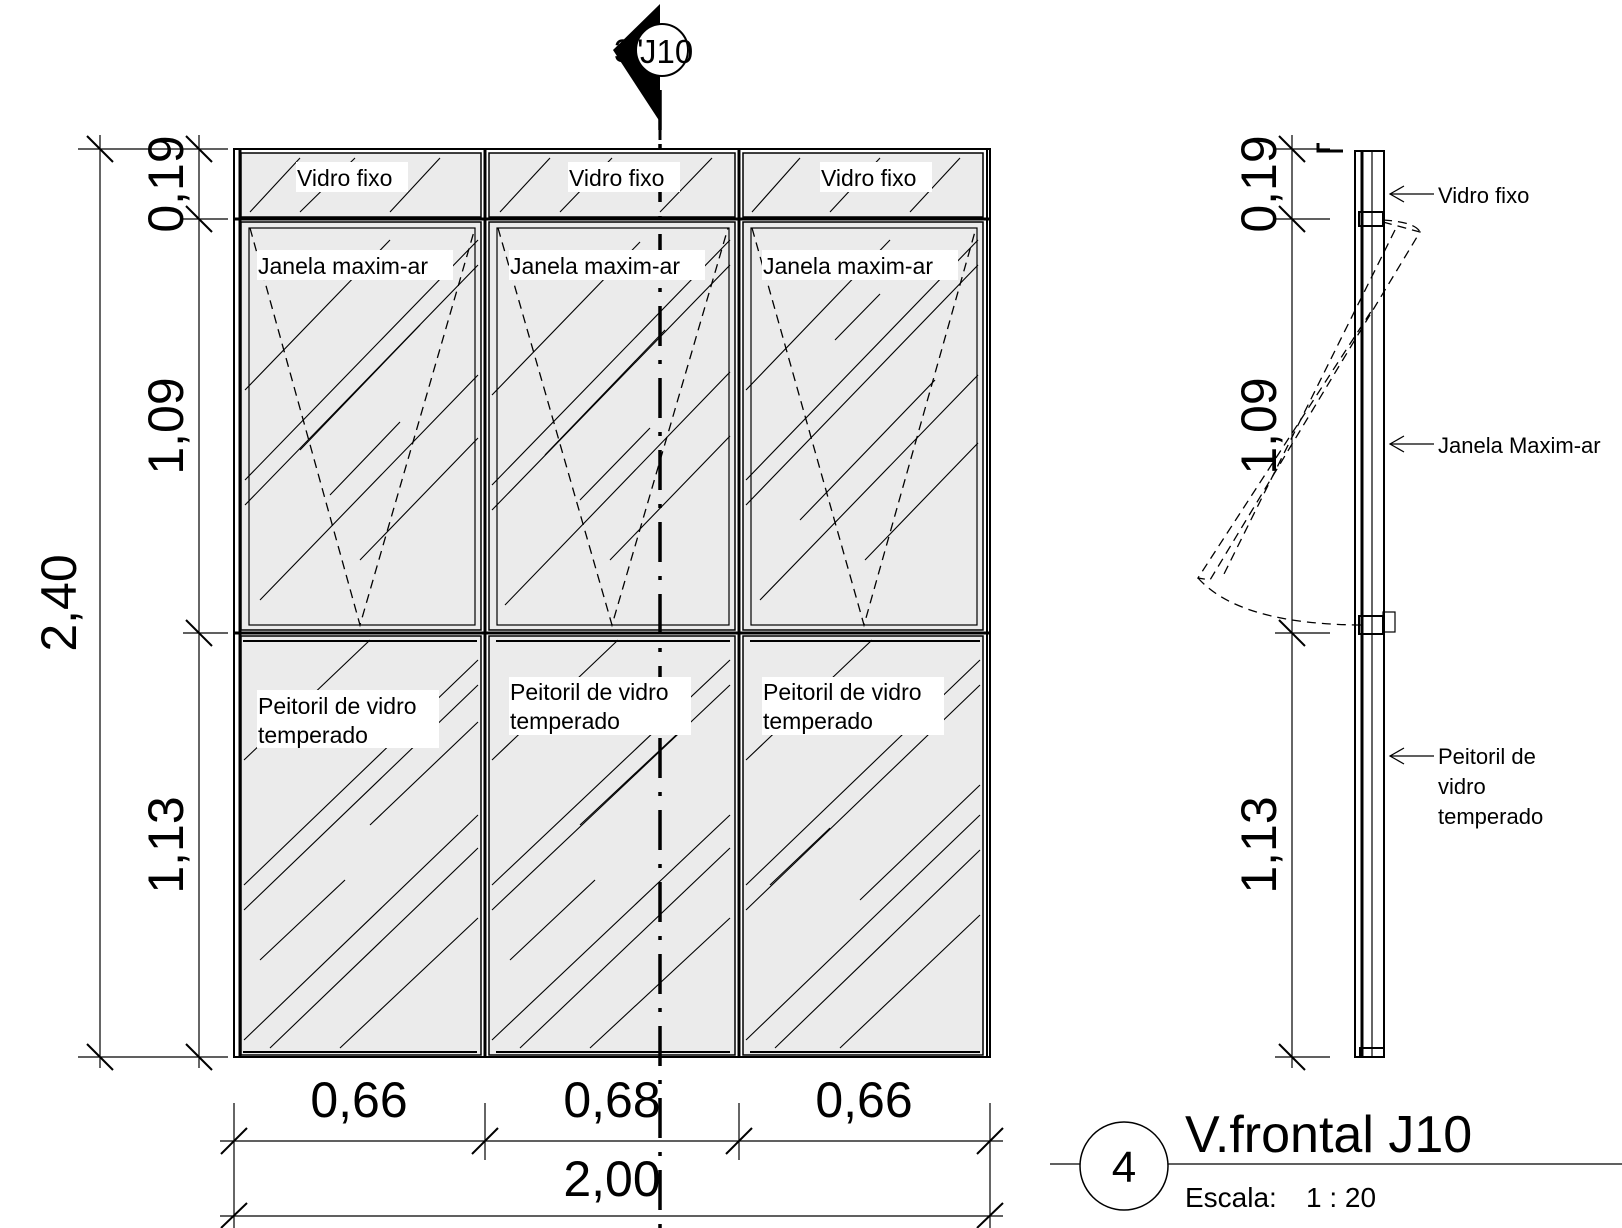  I want to click on section-marker-circle, so click(662, 50).